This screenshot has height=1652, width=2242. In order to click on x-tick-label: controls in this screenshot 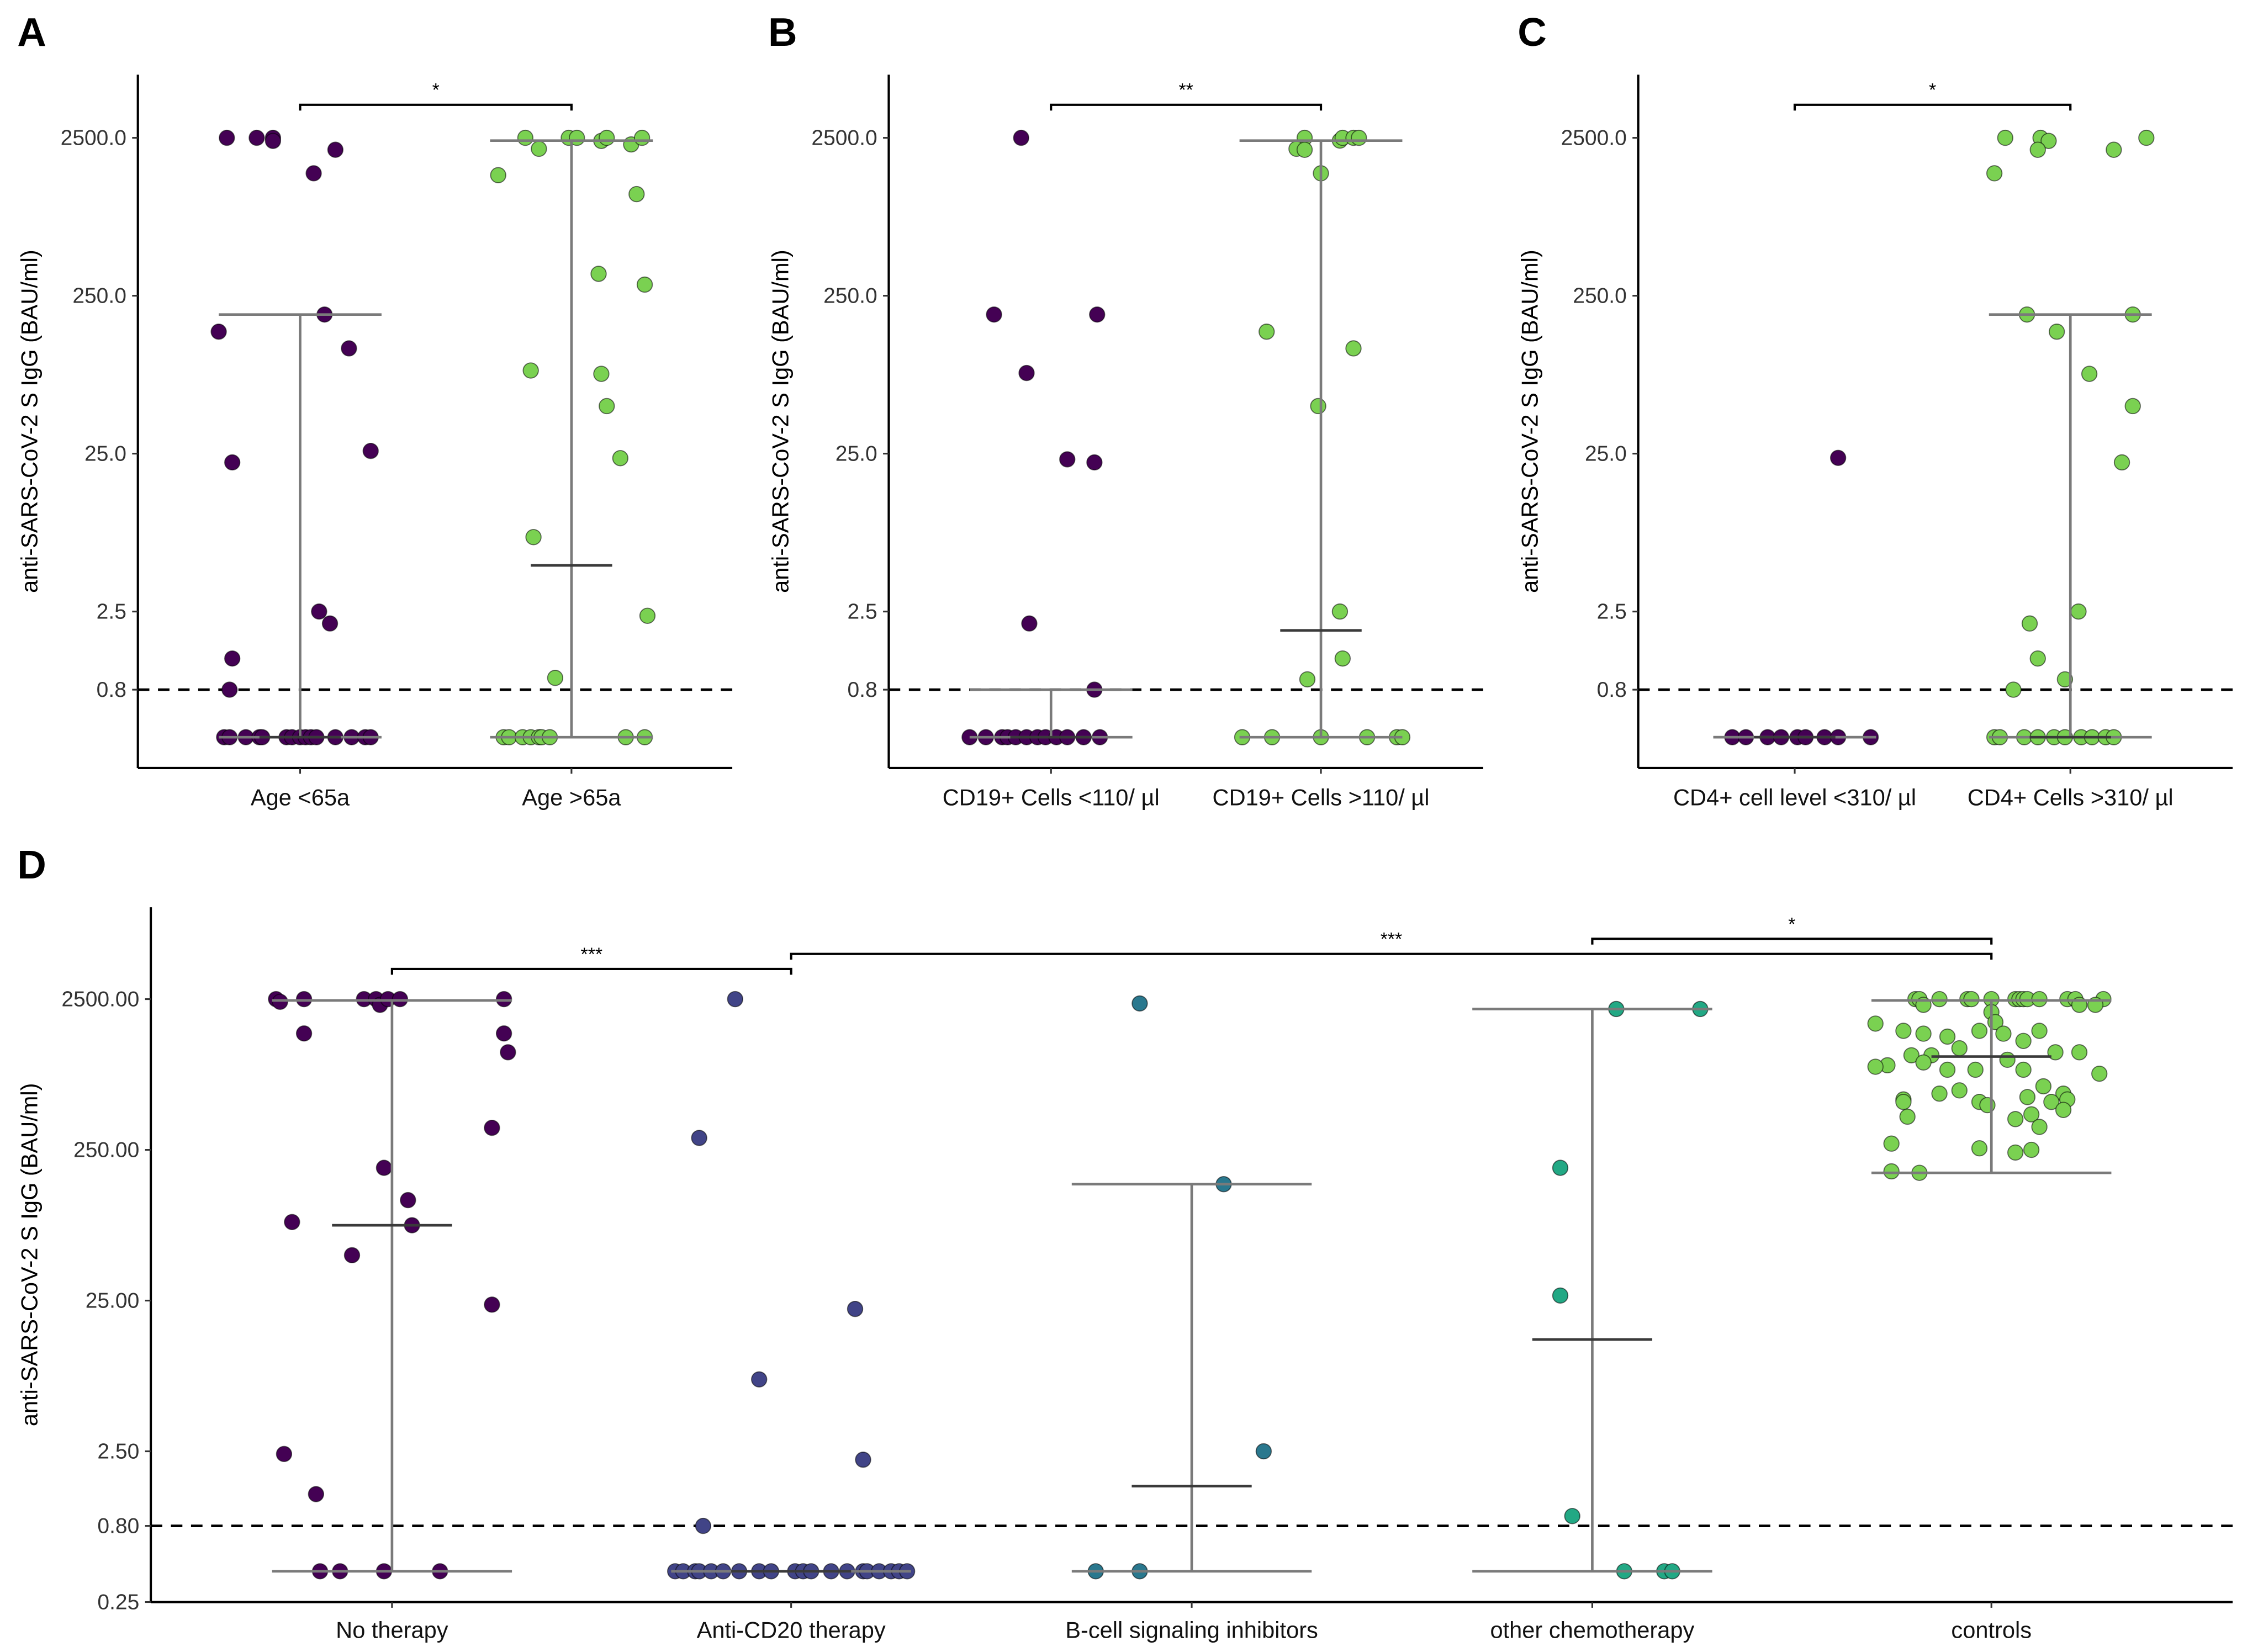, I will do `click(1992, 1630)`.